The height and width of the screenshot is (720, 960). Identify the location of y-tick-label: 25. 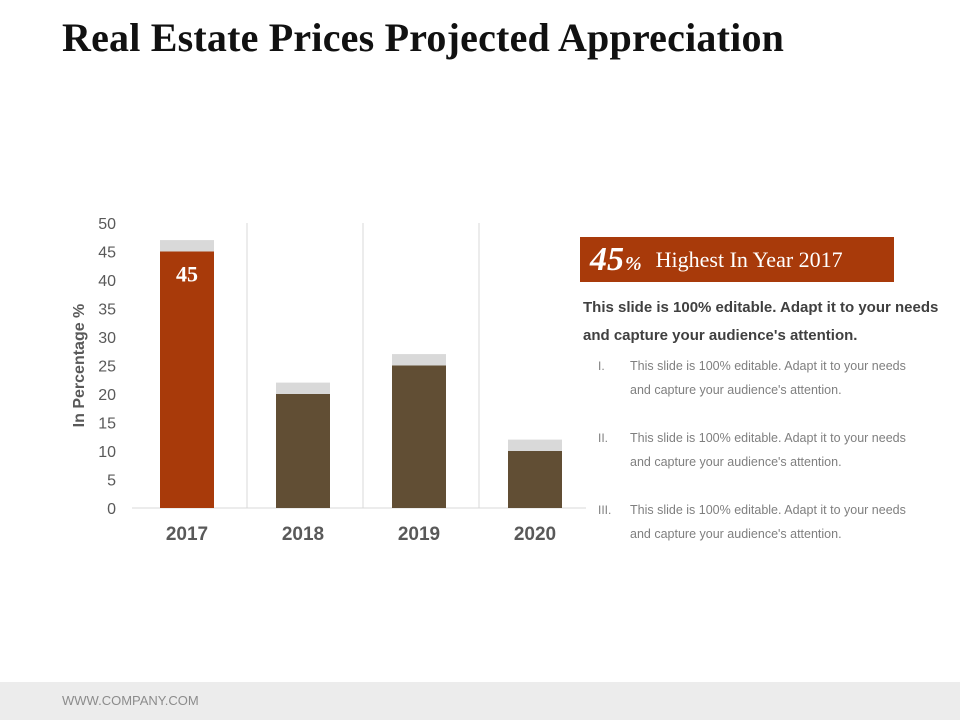
(107, 367).